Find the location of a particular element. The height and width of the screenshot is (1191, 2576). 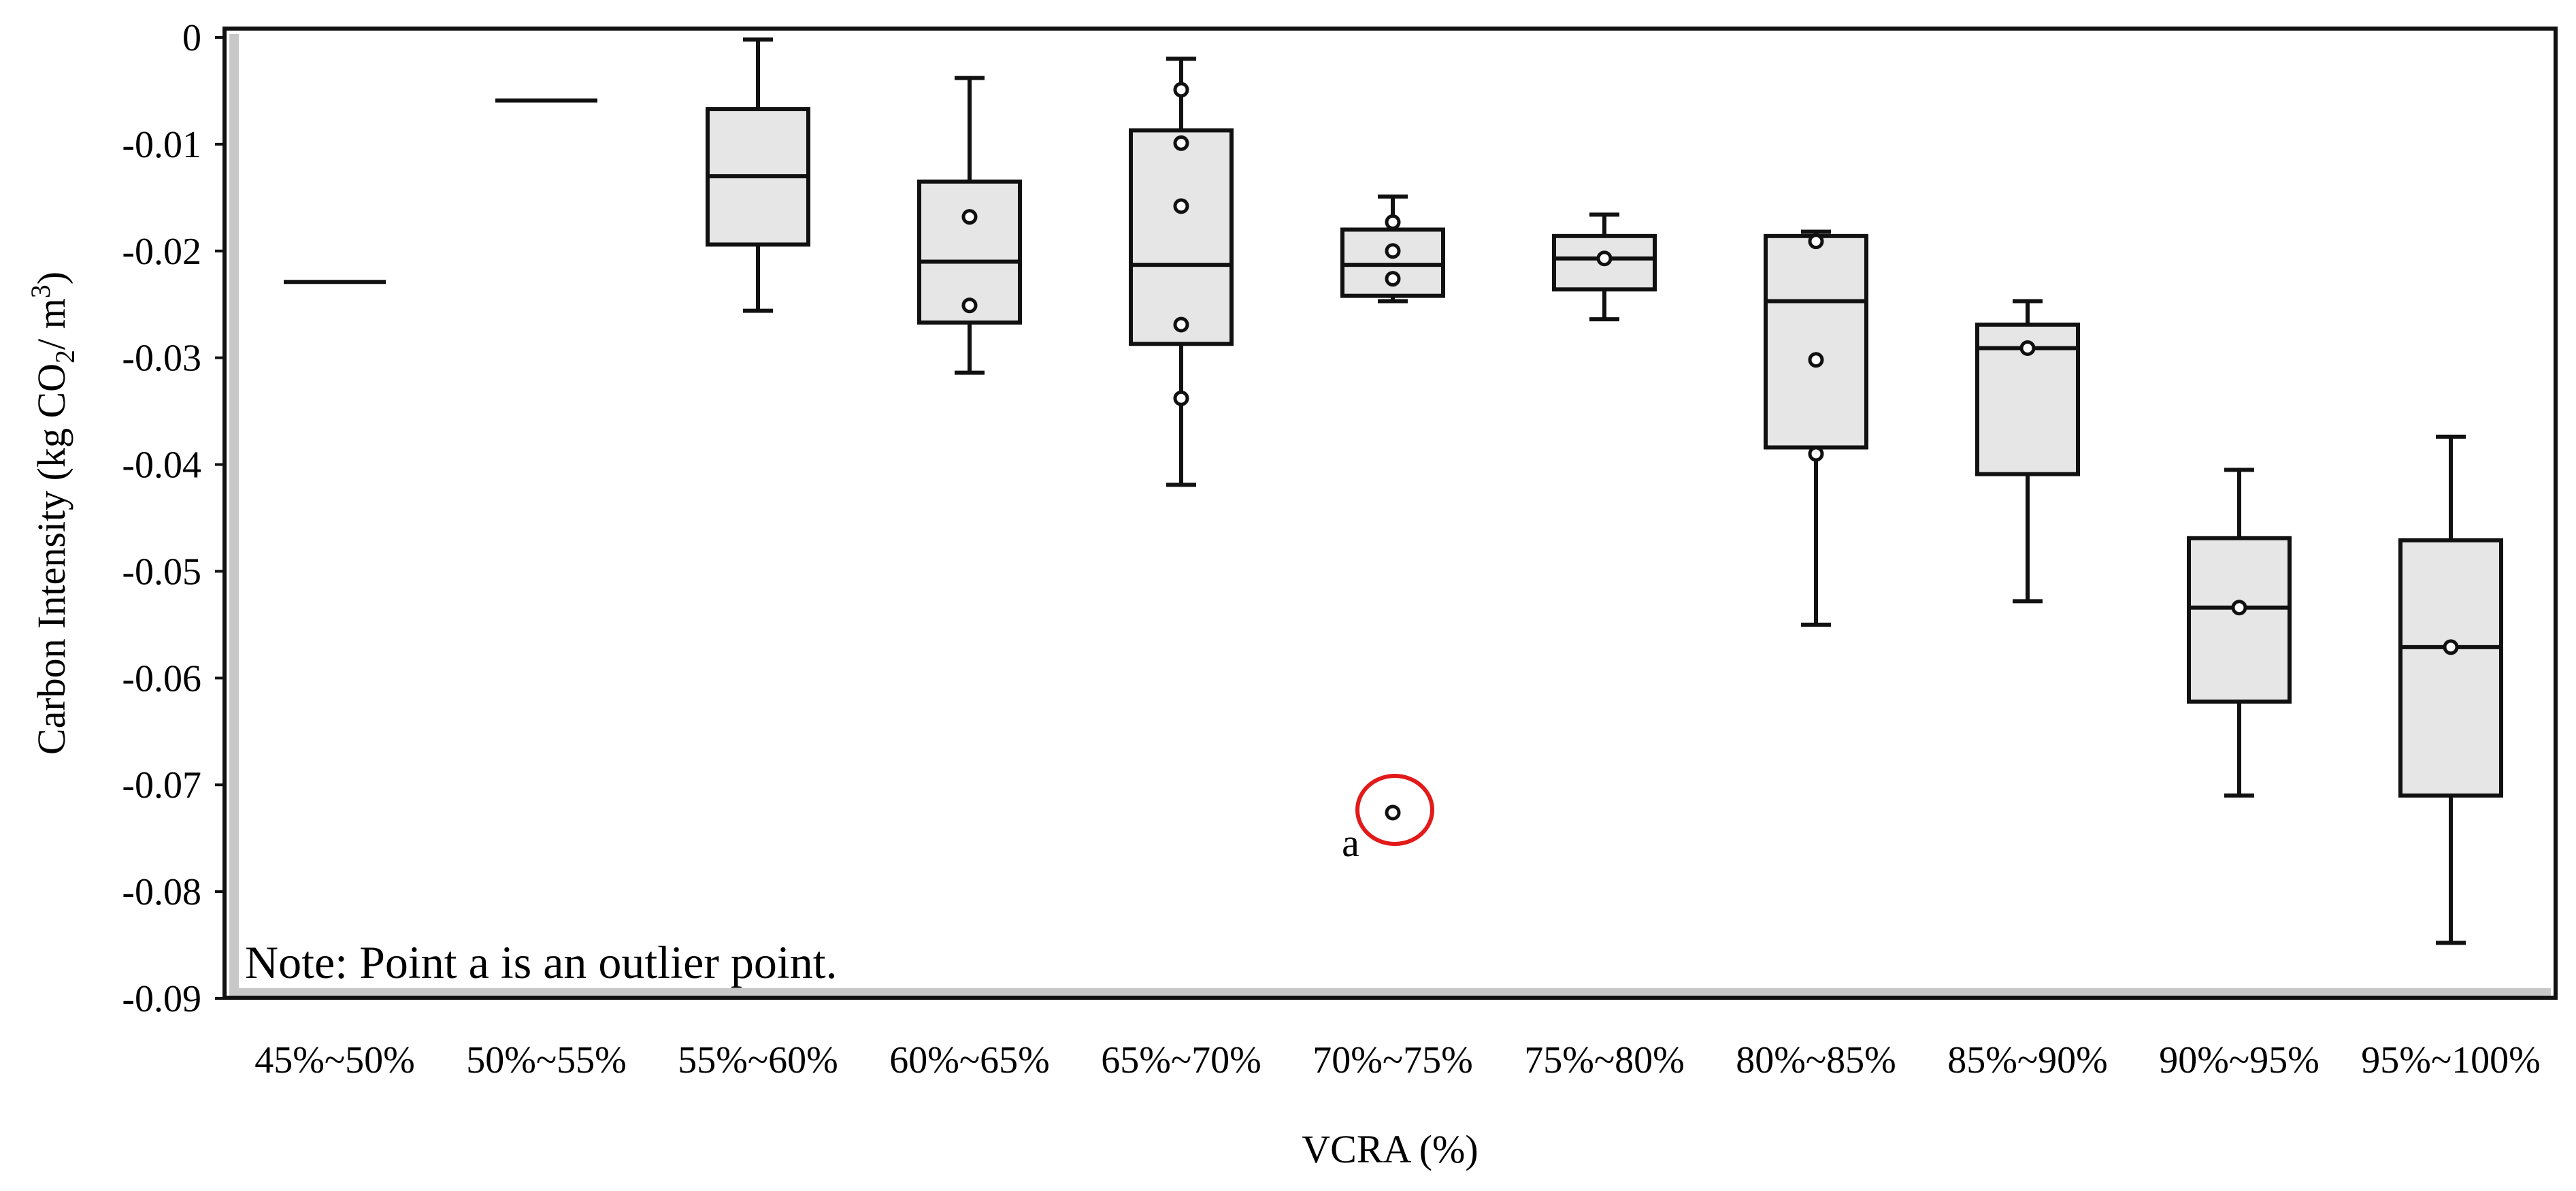

y-tick-label: -0.09 is located at coordinates (161, 999).